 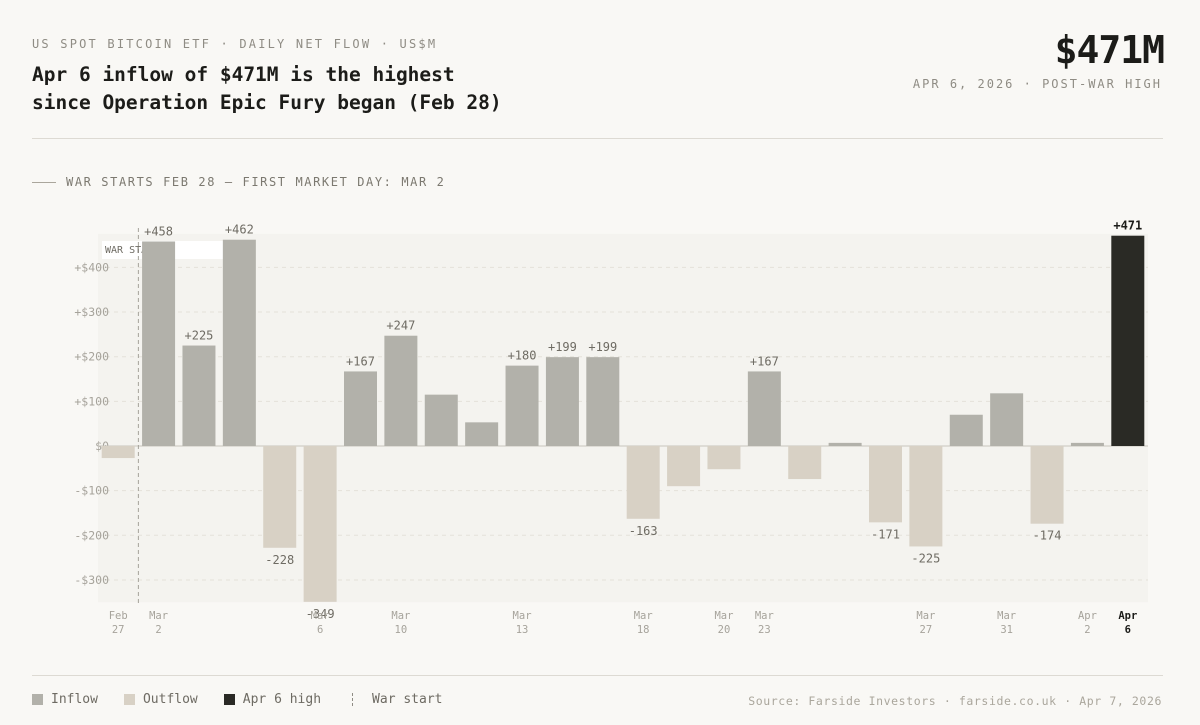 What do you see at coordinates (199, 336) in the screenshot?
I see `data-label: +225` at bounding box center [199, 336].